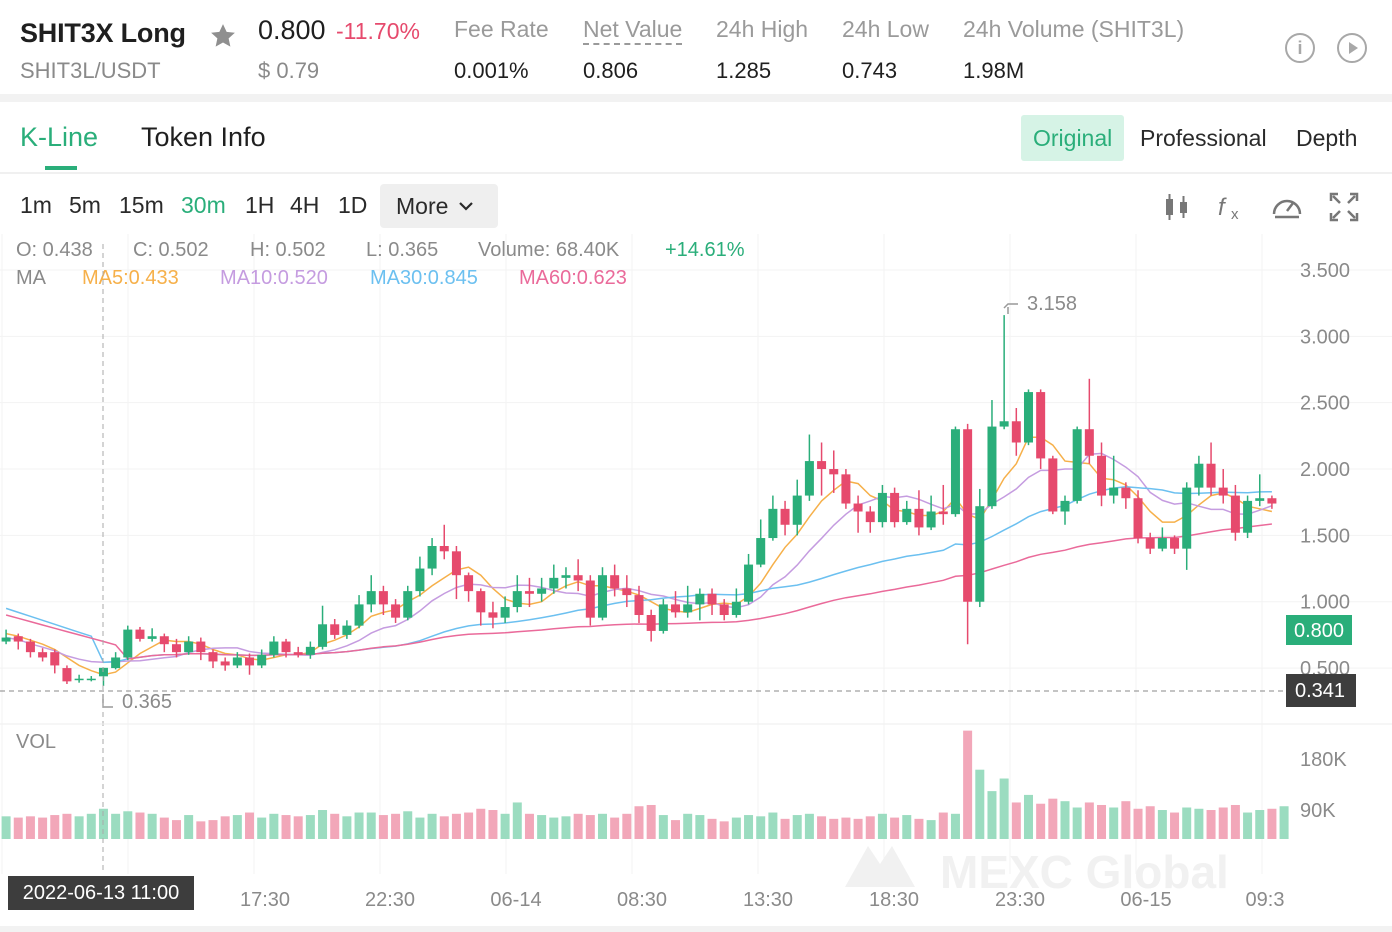  I want to click on favorite-star-icon, so click(223, 36).